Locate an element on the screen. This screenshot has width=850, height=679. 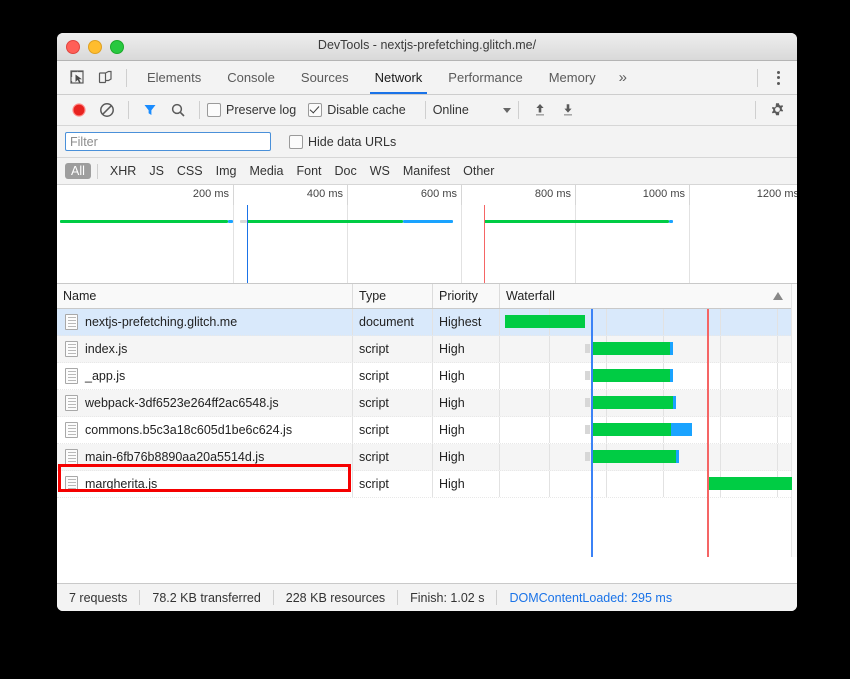
request-name: commons.b5c3a18c605d1be6c624.js is located at coordinates (189, 430).